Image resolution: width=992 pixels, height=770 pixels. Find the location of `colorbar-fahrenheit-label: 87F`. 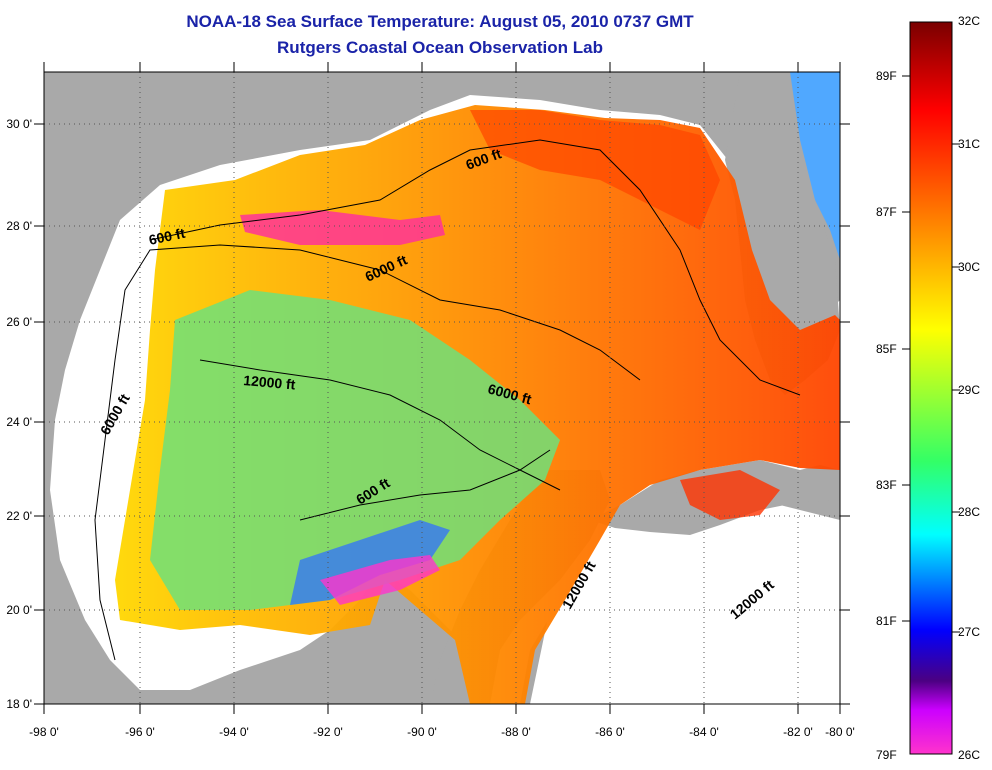

colorbar-fahrenheit-label: 87F is located at coordinates (886, 212).